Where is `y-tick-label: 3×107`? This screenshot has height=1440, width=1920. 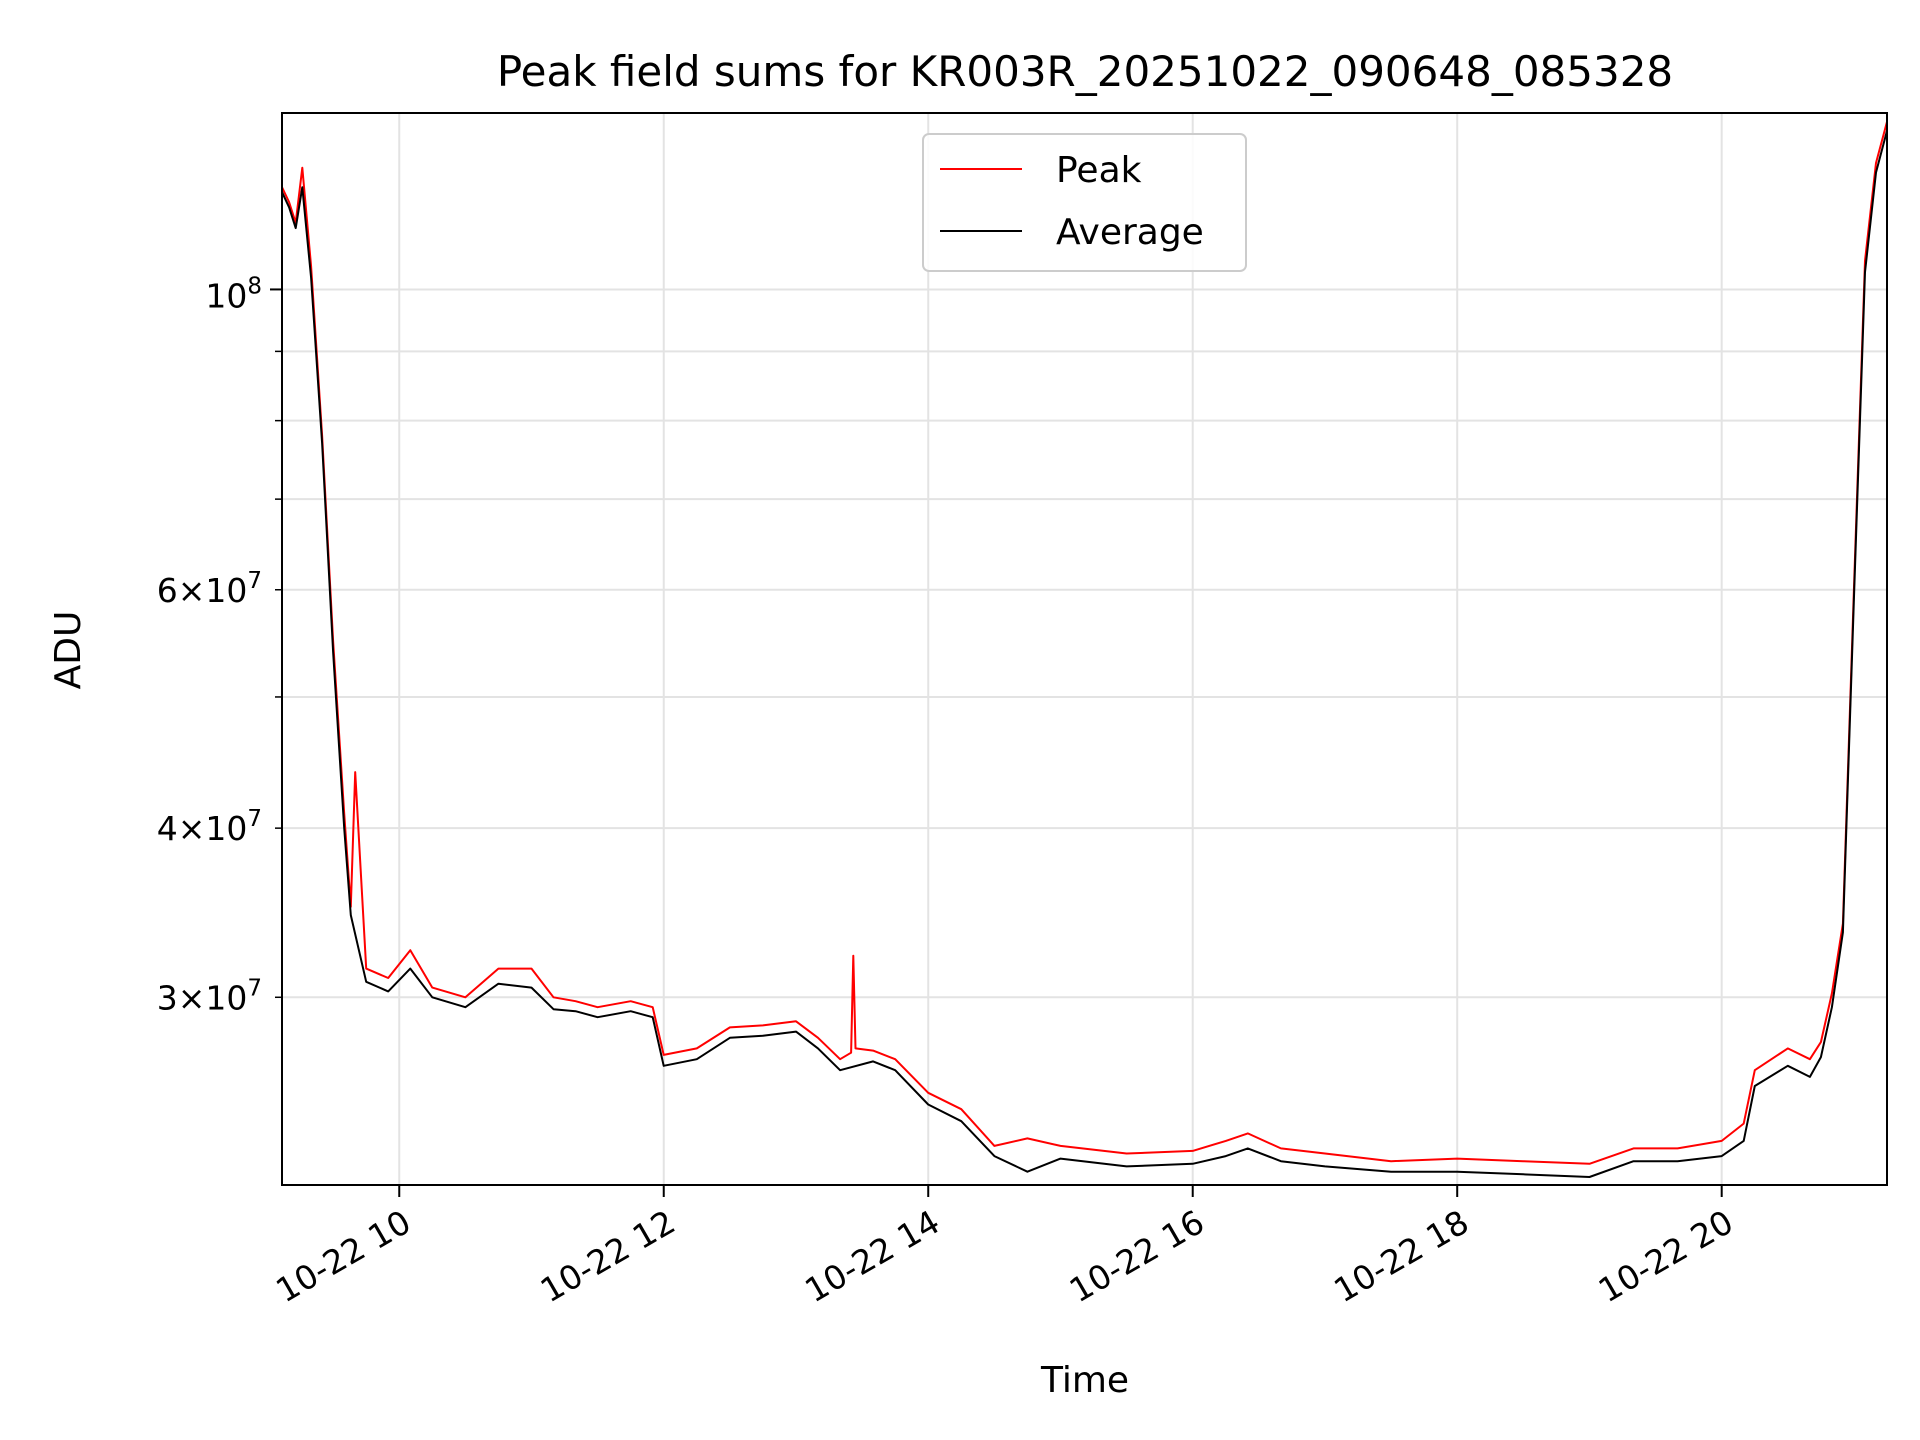 y-tick-label: 3×107 is located at coordinates (209, 996).